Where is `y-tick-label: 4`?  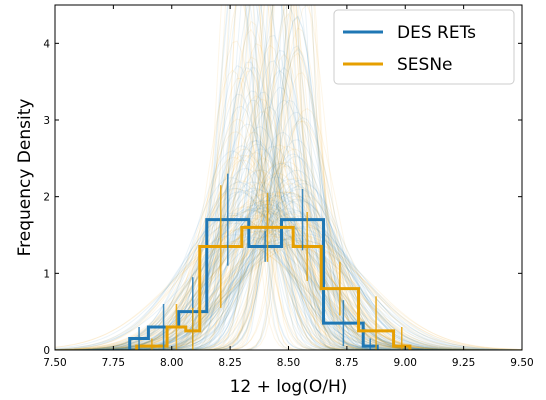 y-tick-label: 4 is located at coordinates (46, 44).